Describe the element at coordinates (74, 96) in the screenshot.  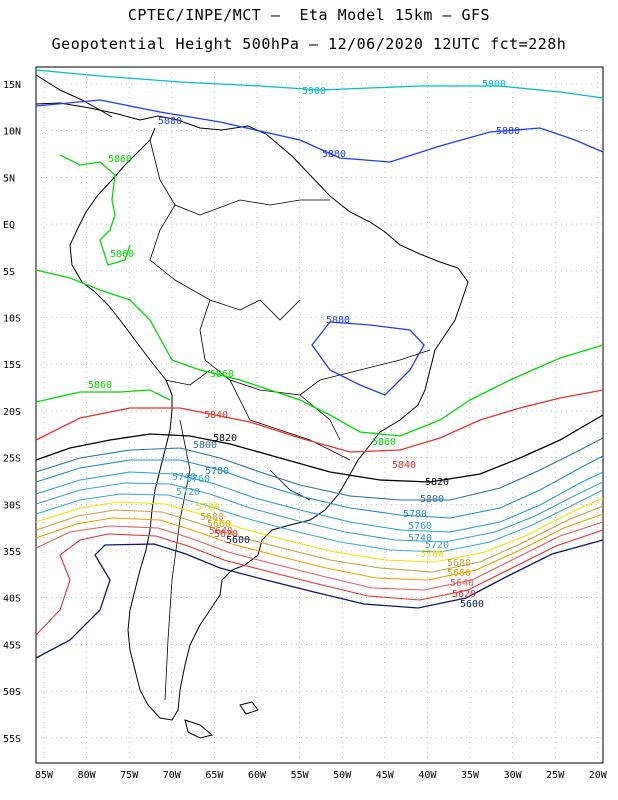
I see `central-america` at that location.